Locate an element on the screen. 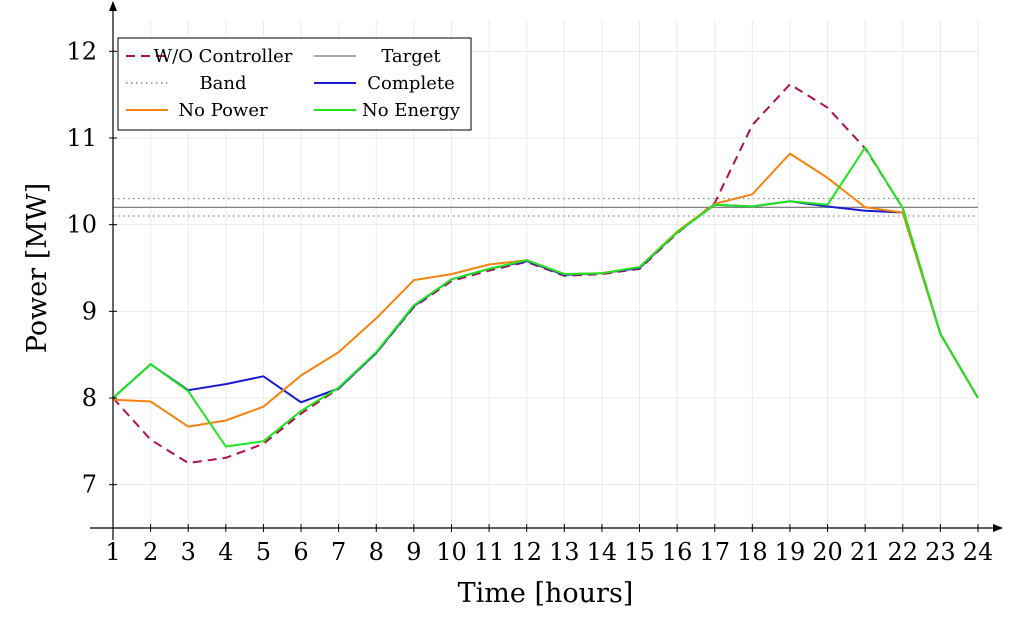  x-tick-label: 6 is located at coordinates (300, 552).